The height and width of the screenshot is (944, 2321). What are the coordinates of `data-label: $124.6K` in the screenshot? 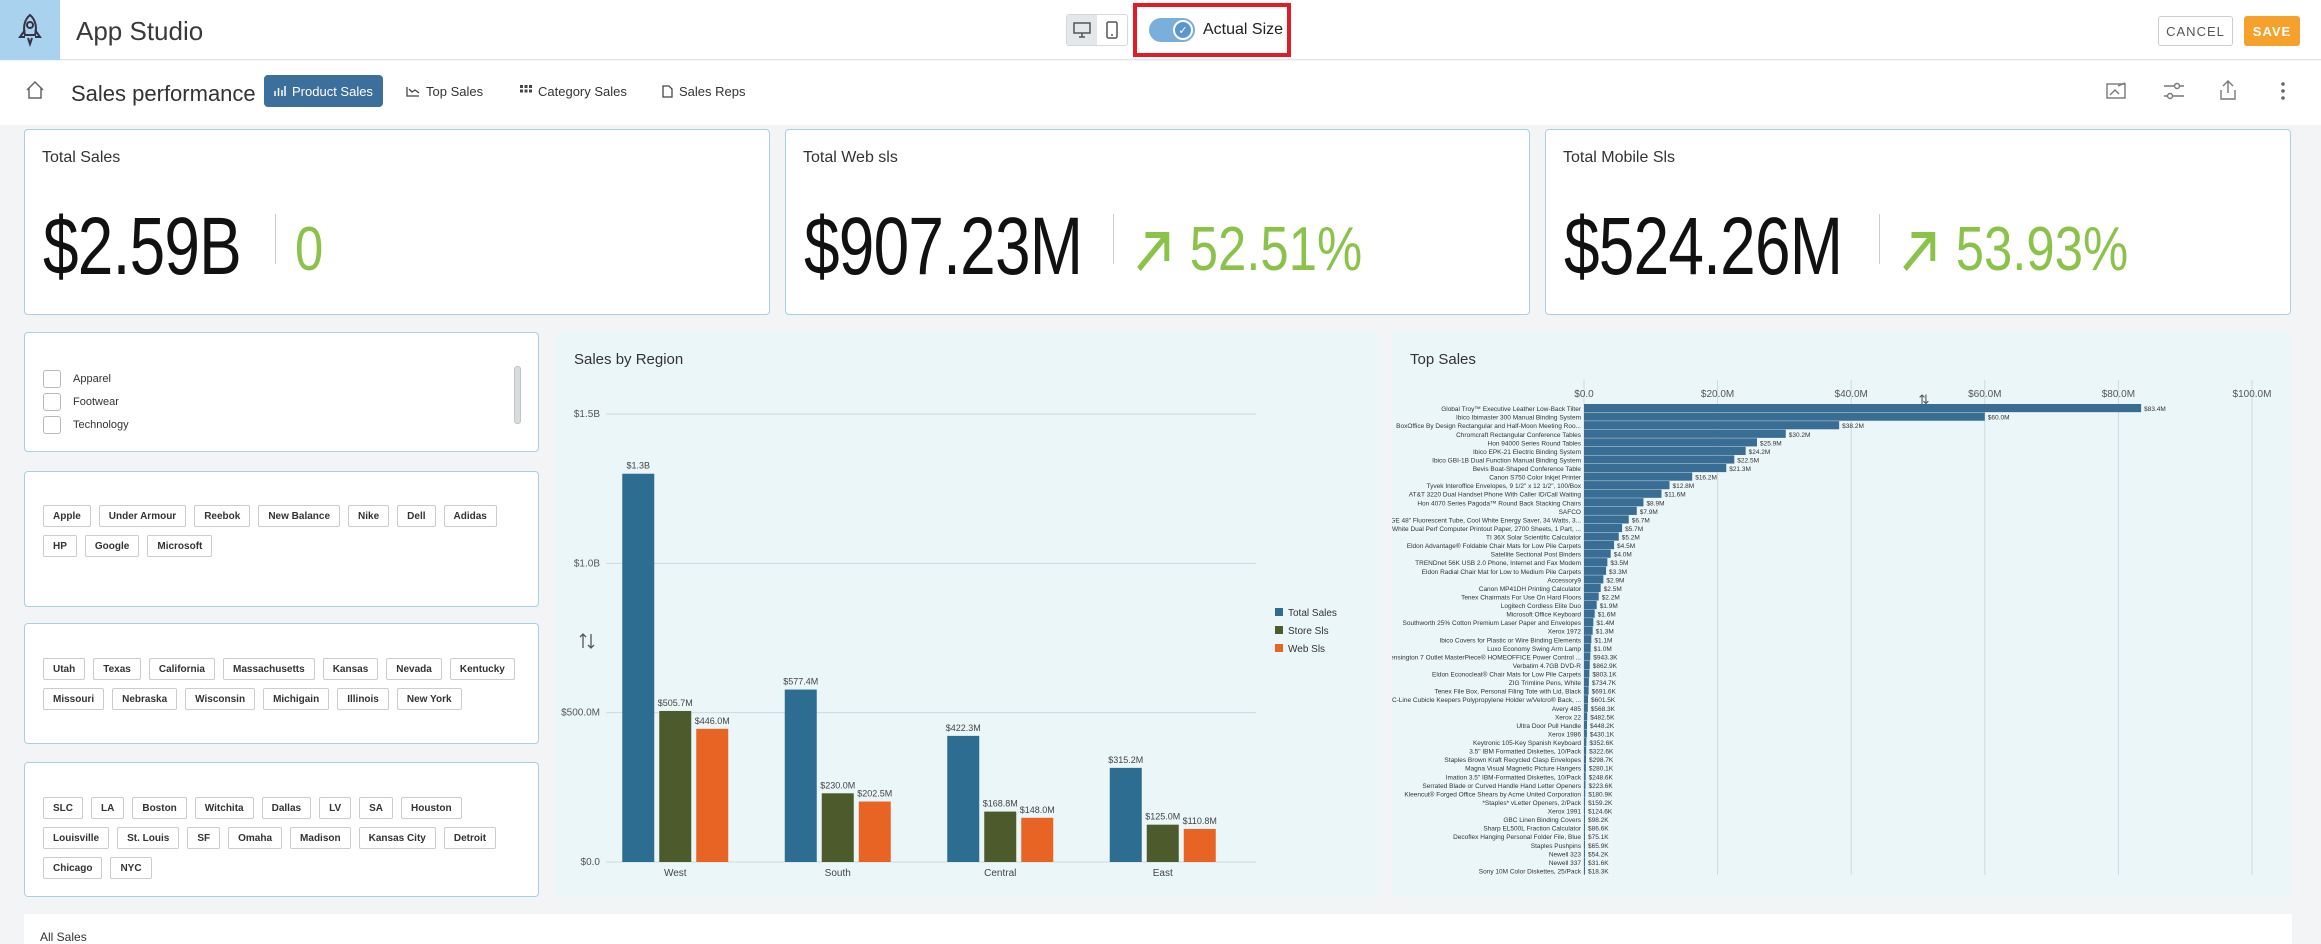 It's located at (1600, 812).